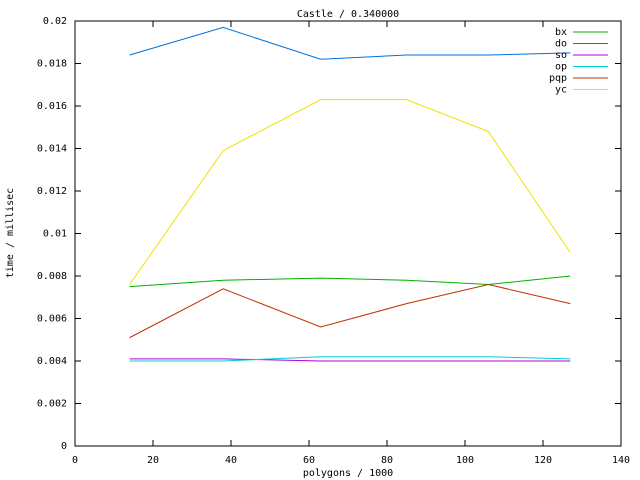 The image size is (640, 480). I want to click on chart-title: Castle / 0.340000, so click(348, 14).